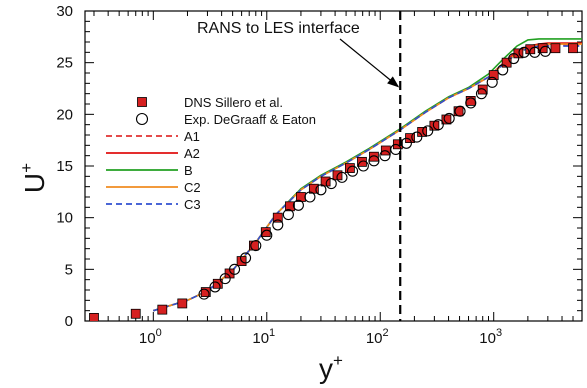 This screenshot has width=587, height=388. What do you see at coordinates (369, 62) in the screenshot?
I see `annotation-arrow` at bounding box center [369, 62].